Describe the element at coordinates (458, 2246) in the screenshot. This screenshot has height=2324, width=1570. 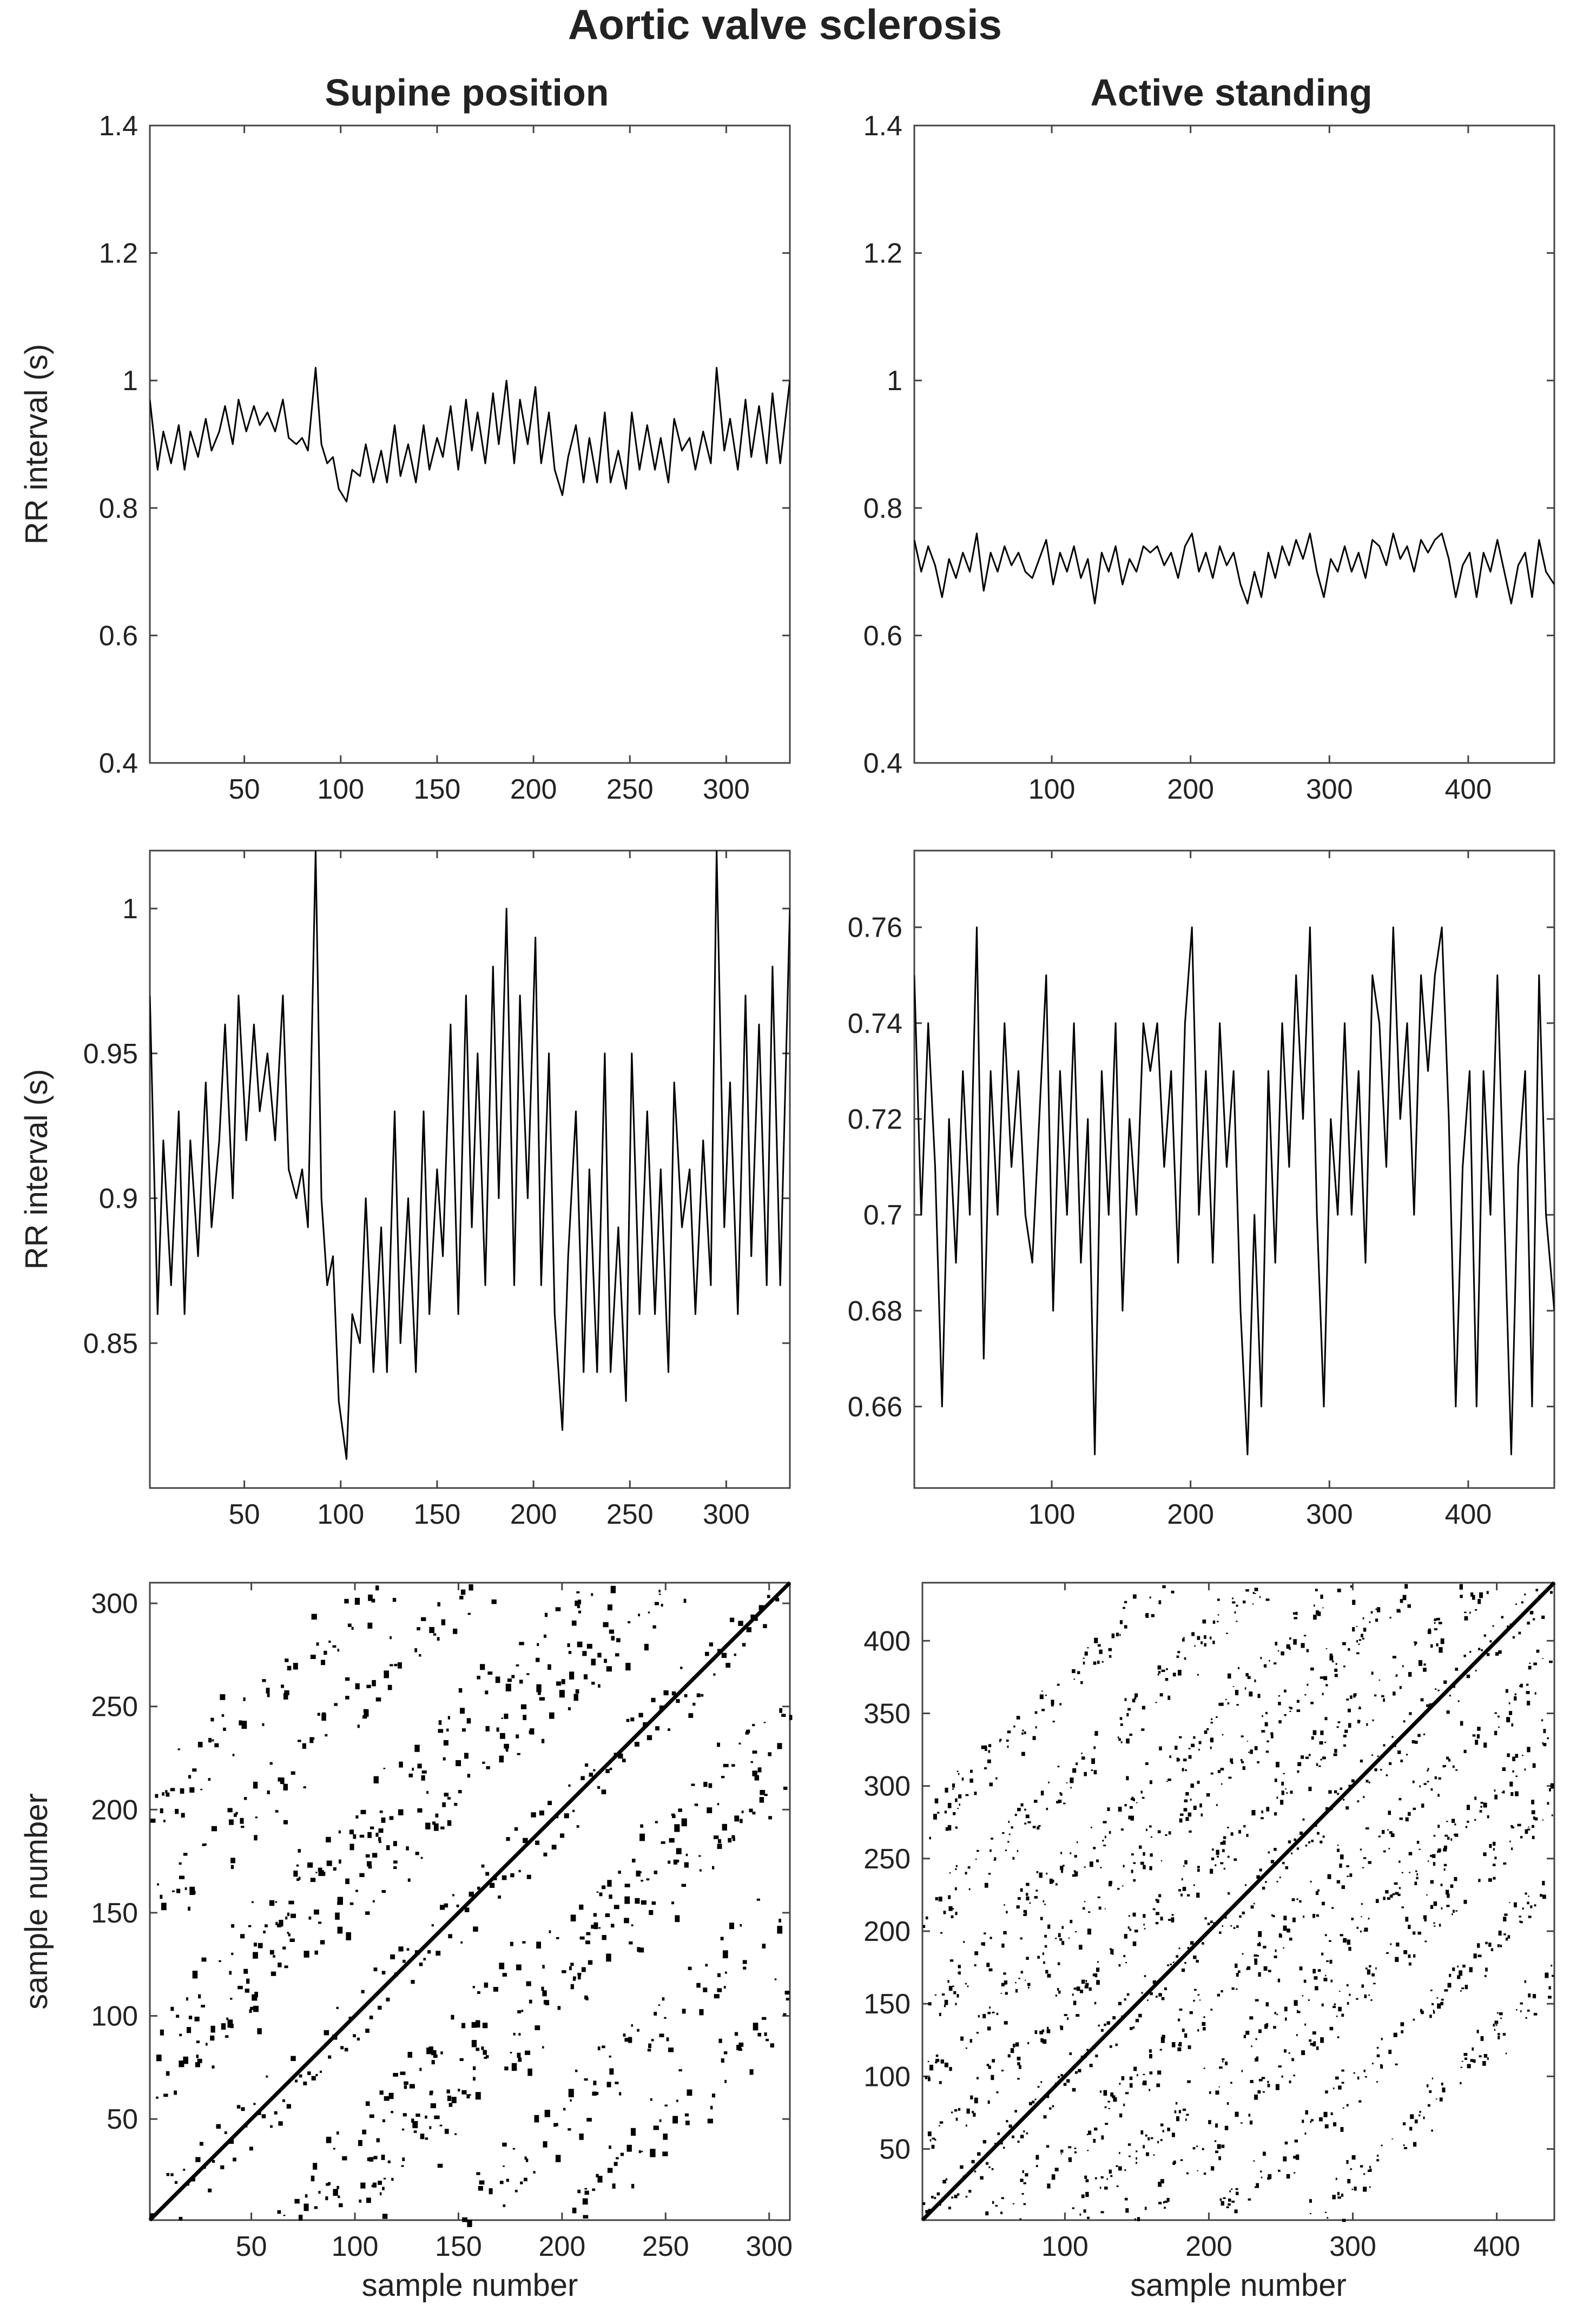
I see `x-tick-label: 150` at that location.